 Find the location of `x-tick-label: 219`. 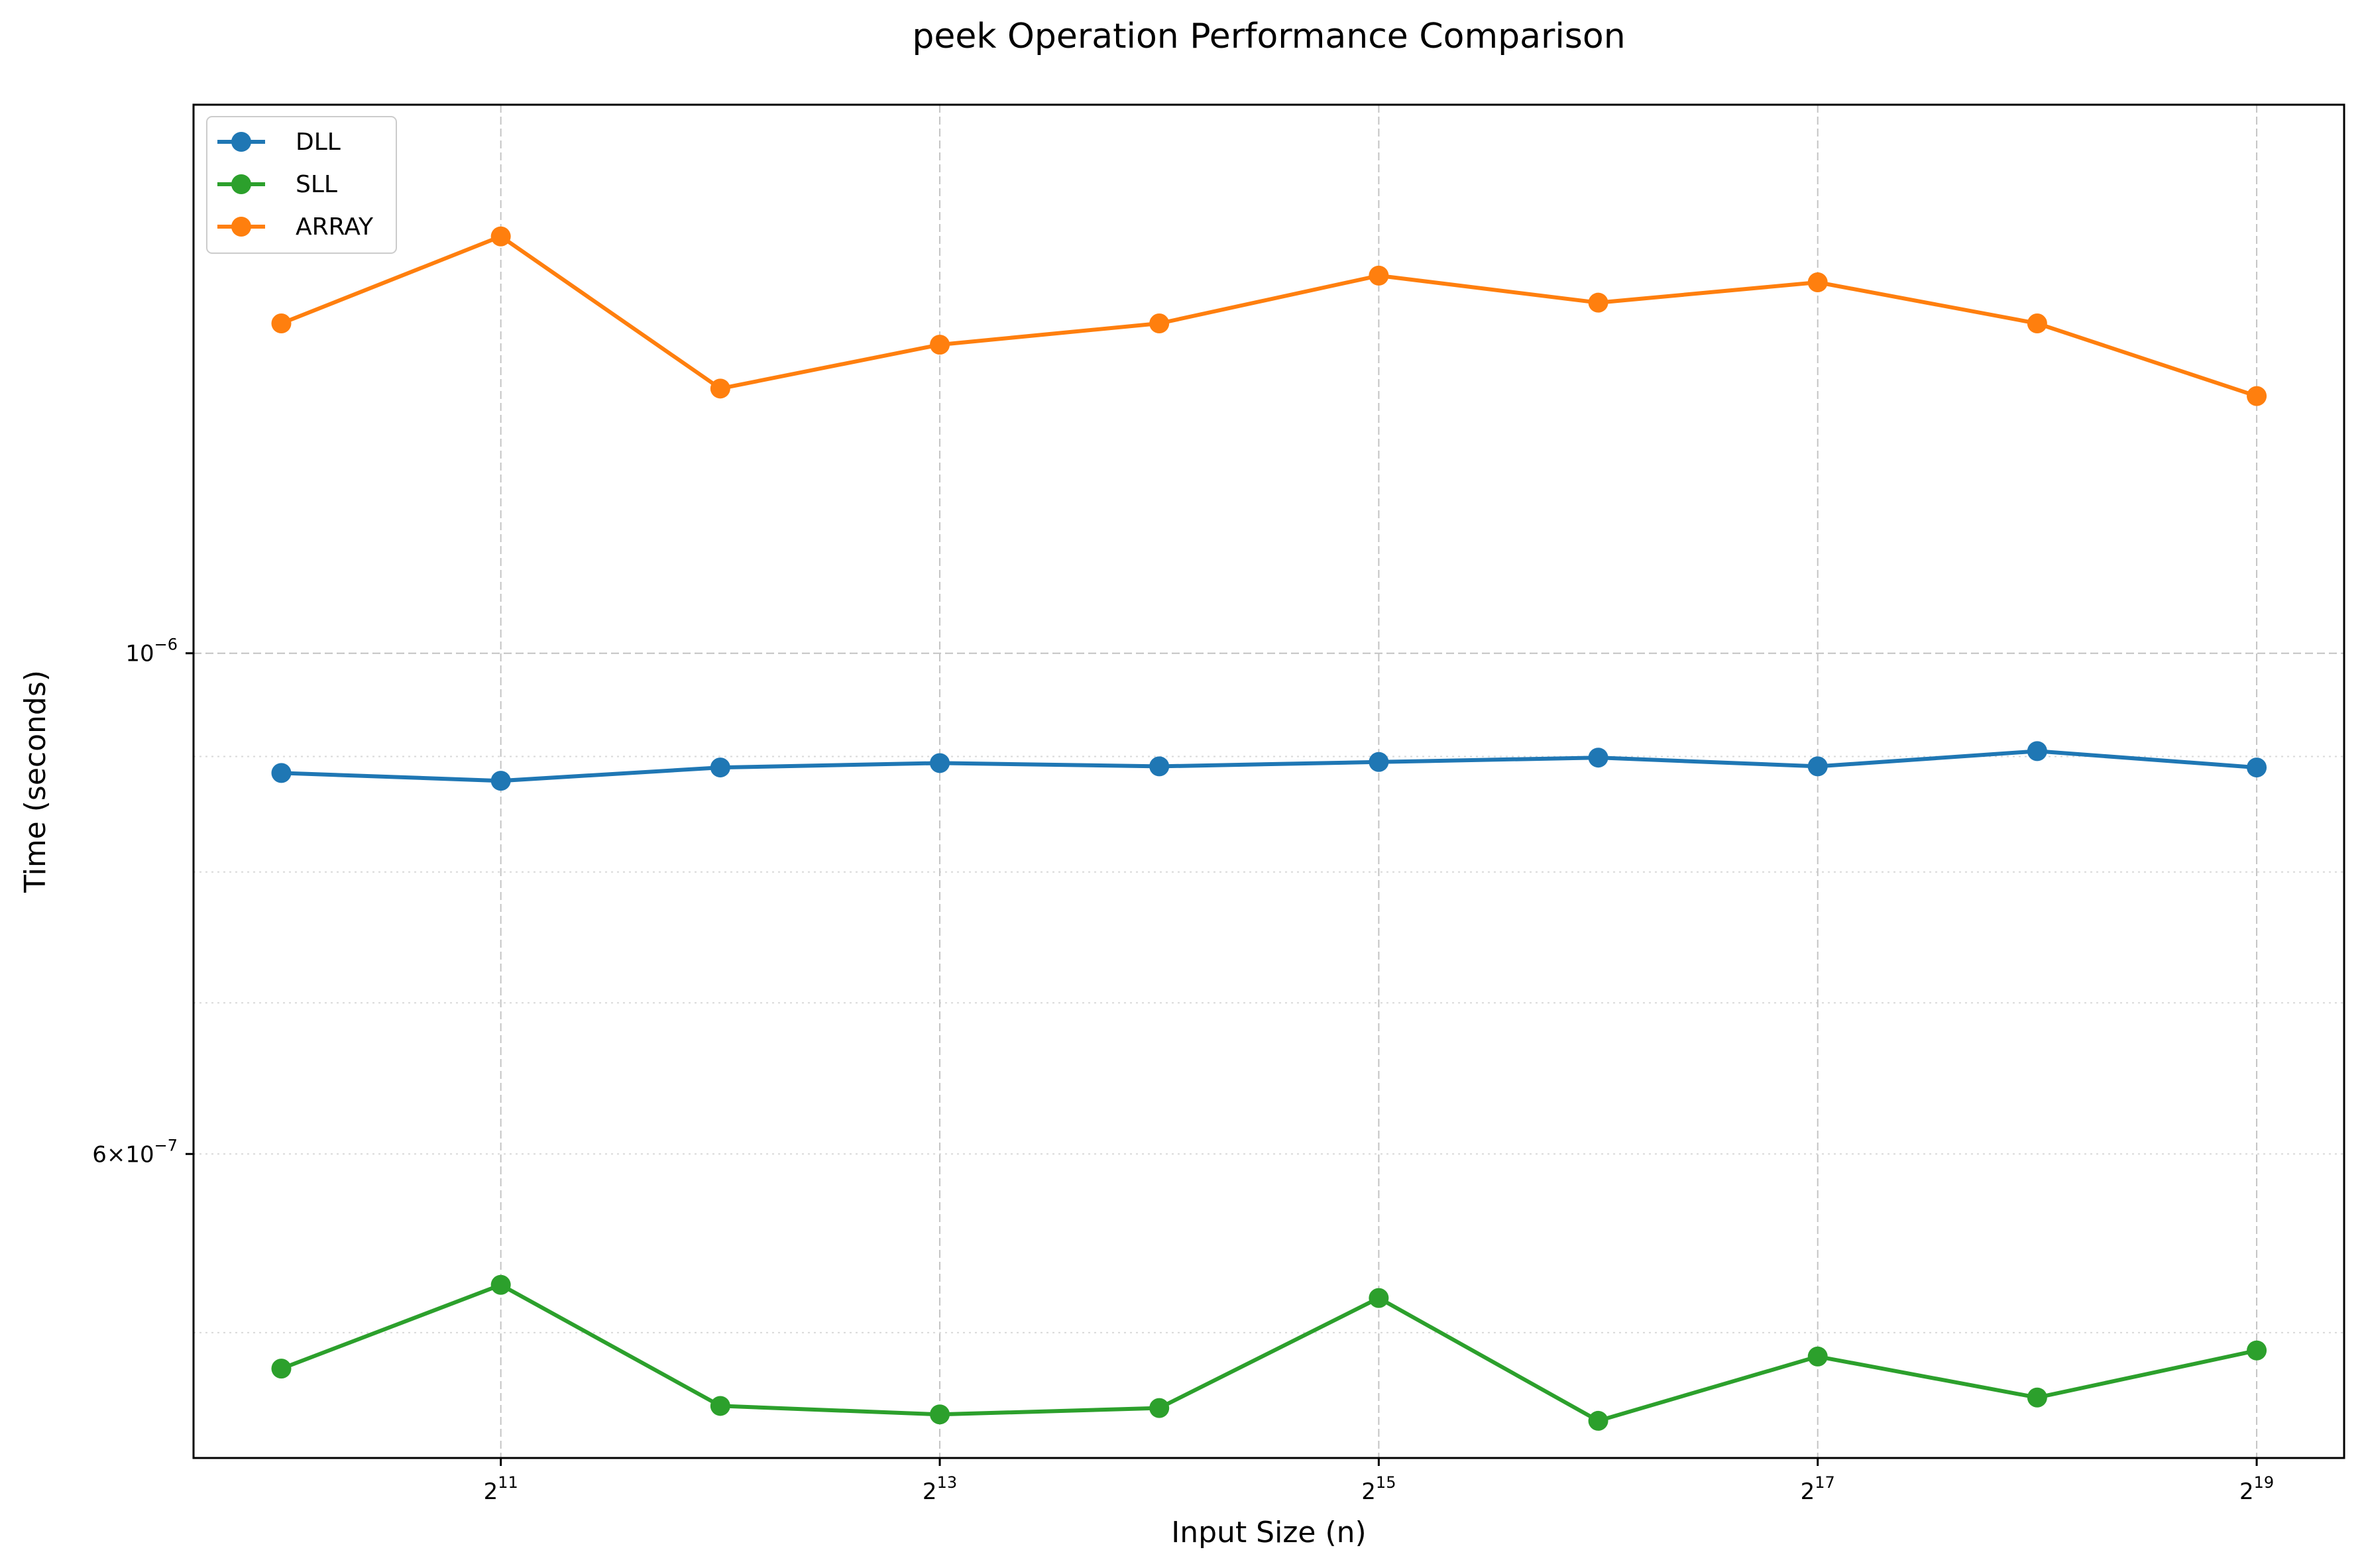

x-tick-label: 219 is located at coordinates (2256, 1489).